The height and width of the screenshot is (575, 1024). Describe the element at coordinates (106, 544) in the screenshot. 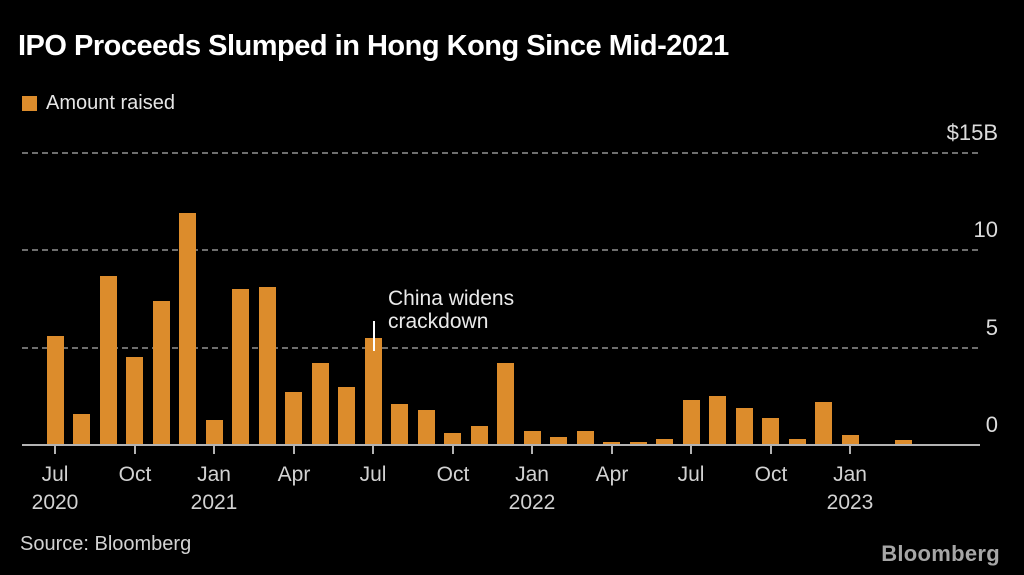

I see `source-label: Source: Bloomberg` at that location.